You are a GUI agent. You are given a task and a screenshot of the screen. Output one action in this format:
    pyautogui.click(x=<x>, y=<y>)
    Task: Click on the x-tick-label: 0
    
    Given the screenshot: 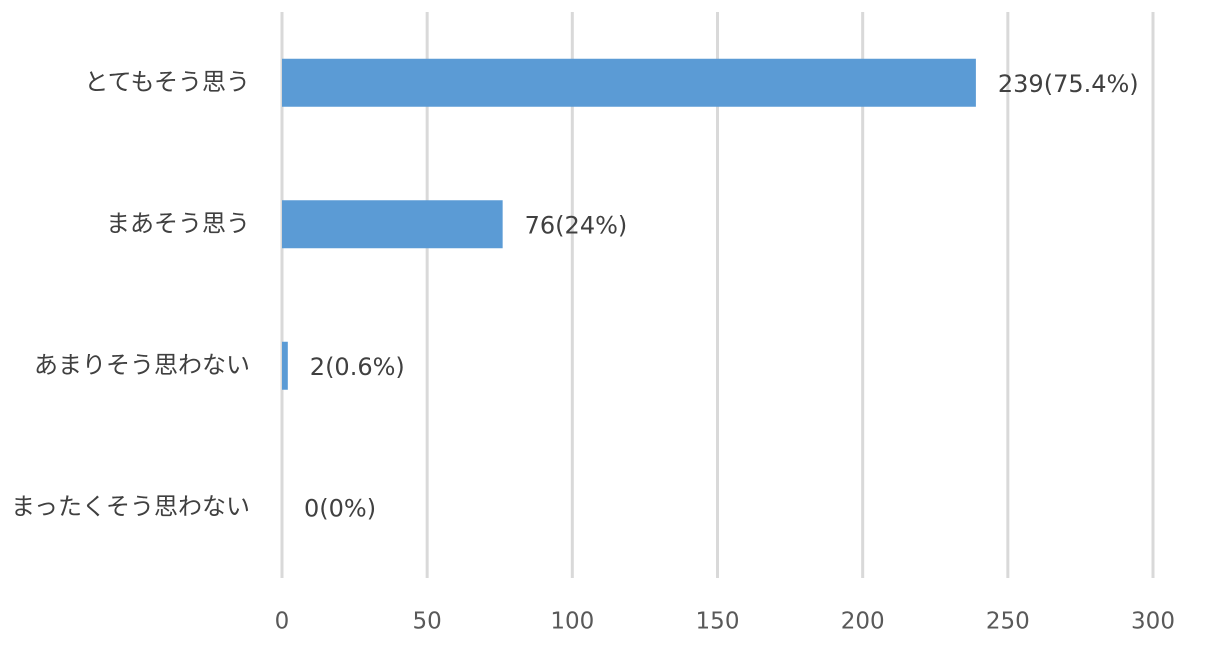 What is the action you would take?
    pyautogui.click(x=282, y=622)
    